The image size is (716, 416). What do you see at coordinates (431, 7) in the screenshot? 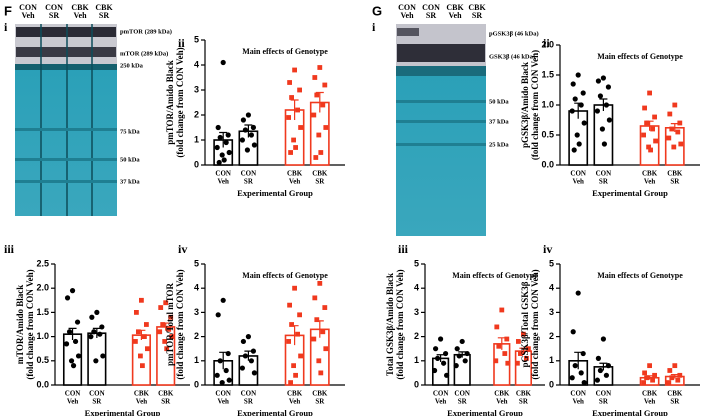
I see `lane-label: CON` at bounding box center [431, 7].